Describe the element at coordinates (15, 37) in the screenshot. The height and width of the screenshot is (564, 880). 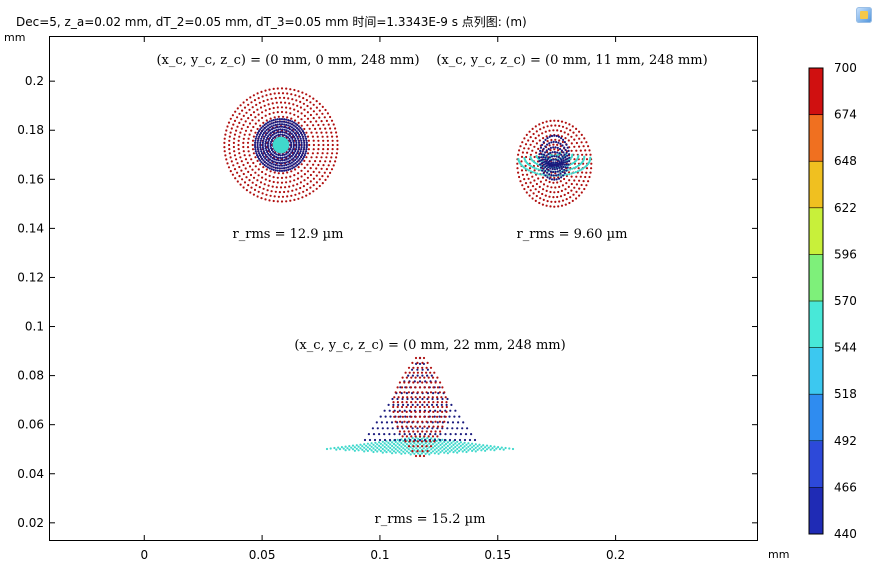
I see `y-axis-unit: mm` at that location.